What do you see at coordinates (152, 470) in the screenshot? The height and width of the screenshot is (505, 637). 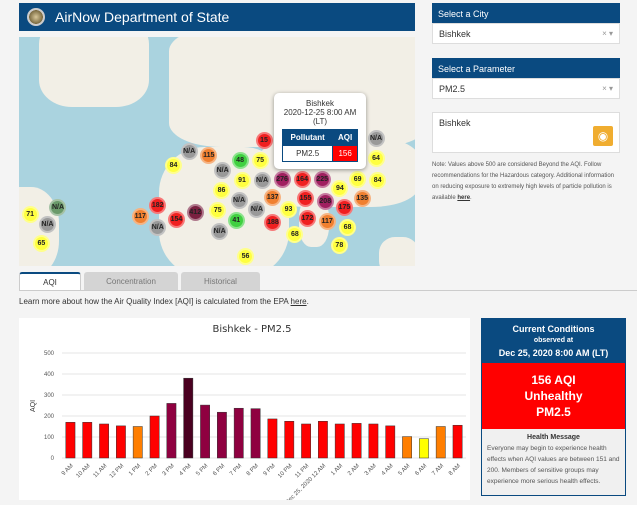 I see `x-tick-label: 2 PM` at bounding box center [152, 470].